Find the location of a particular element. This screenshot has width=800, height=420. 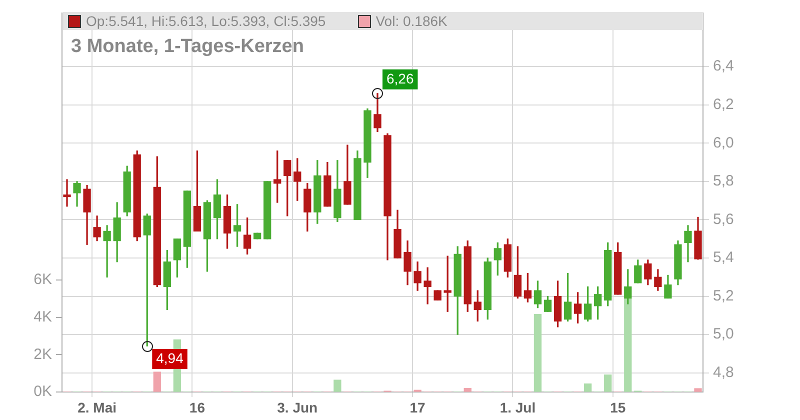

x-tick-label: 3. Jun is located at coordinates (297, 407).